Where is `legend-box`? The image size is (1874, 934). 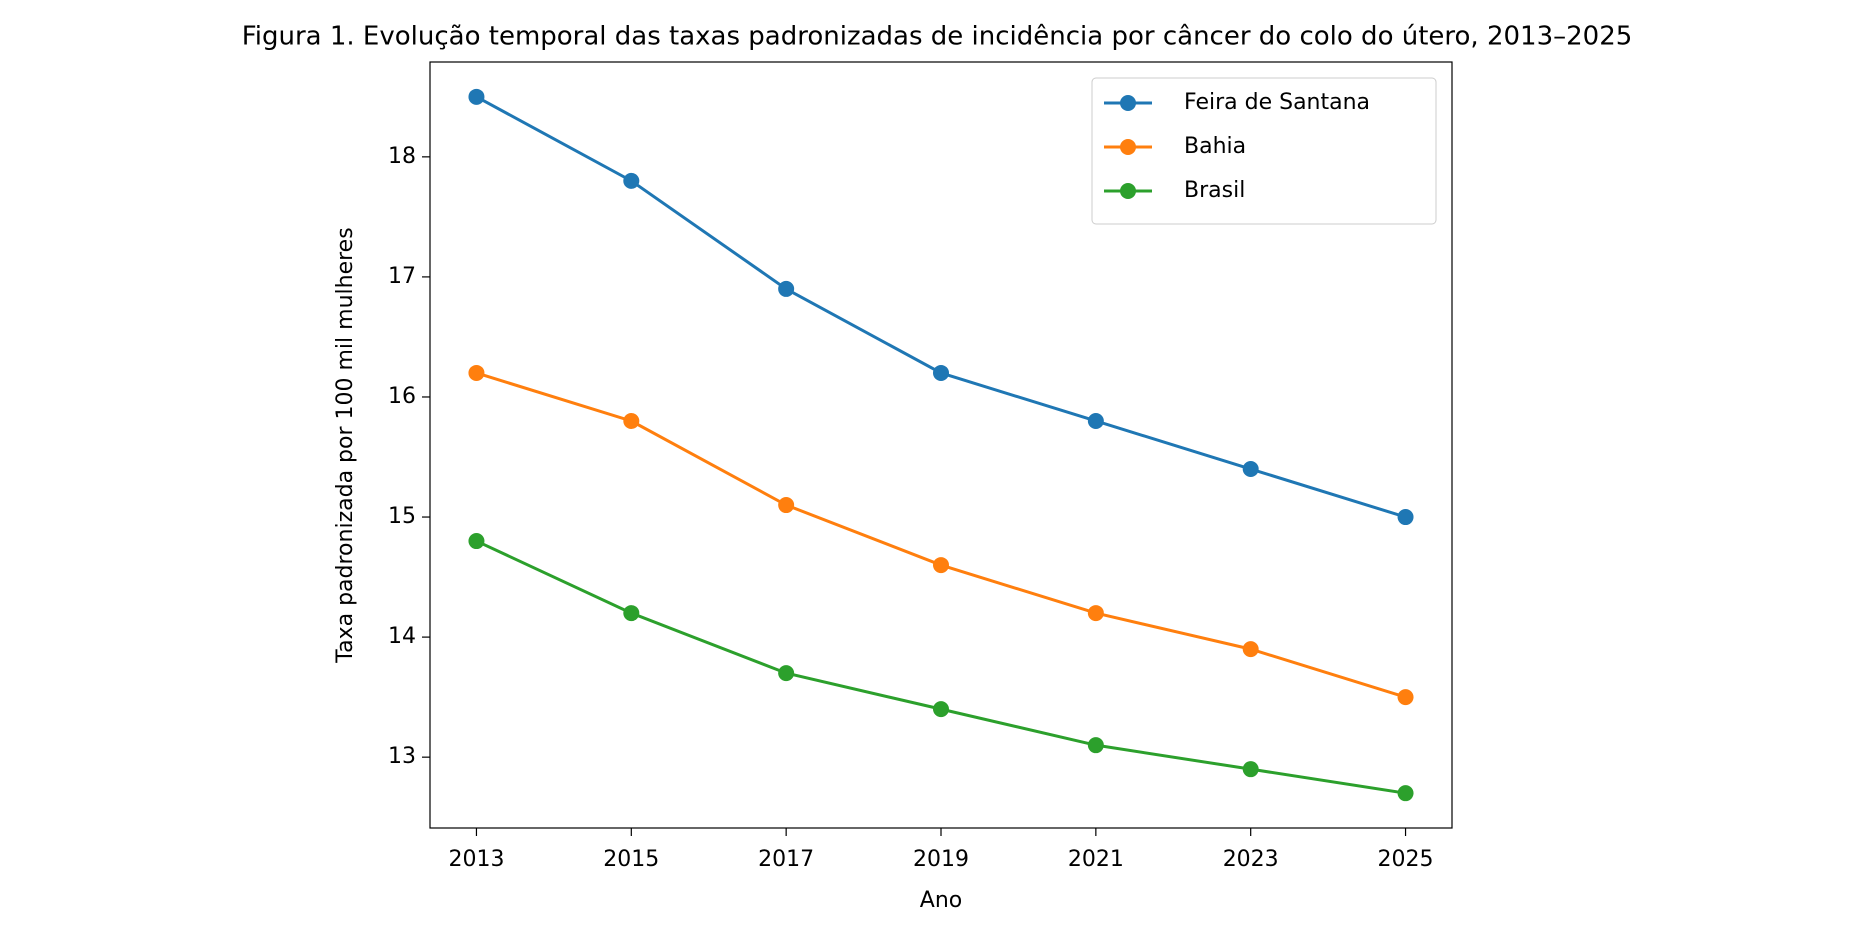 legend-box is located at coordinates (1264, 151).